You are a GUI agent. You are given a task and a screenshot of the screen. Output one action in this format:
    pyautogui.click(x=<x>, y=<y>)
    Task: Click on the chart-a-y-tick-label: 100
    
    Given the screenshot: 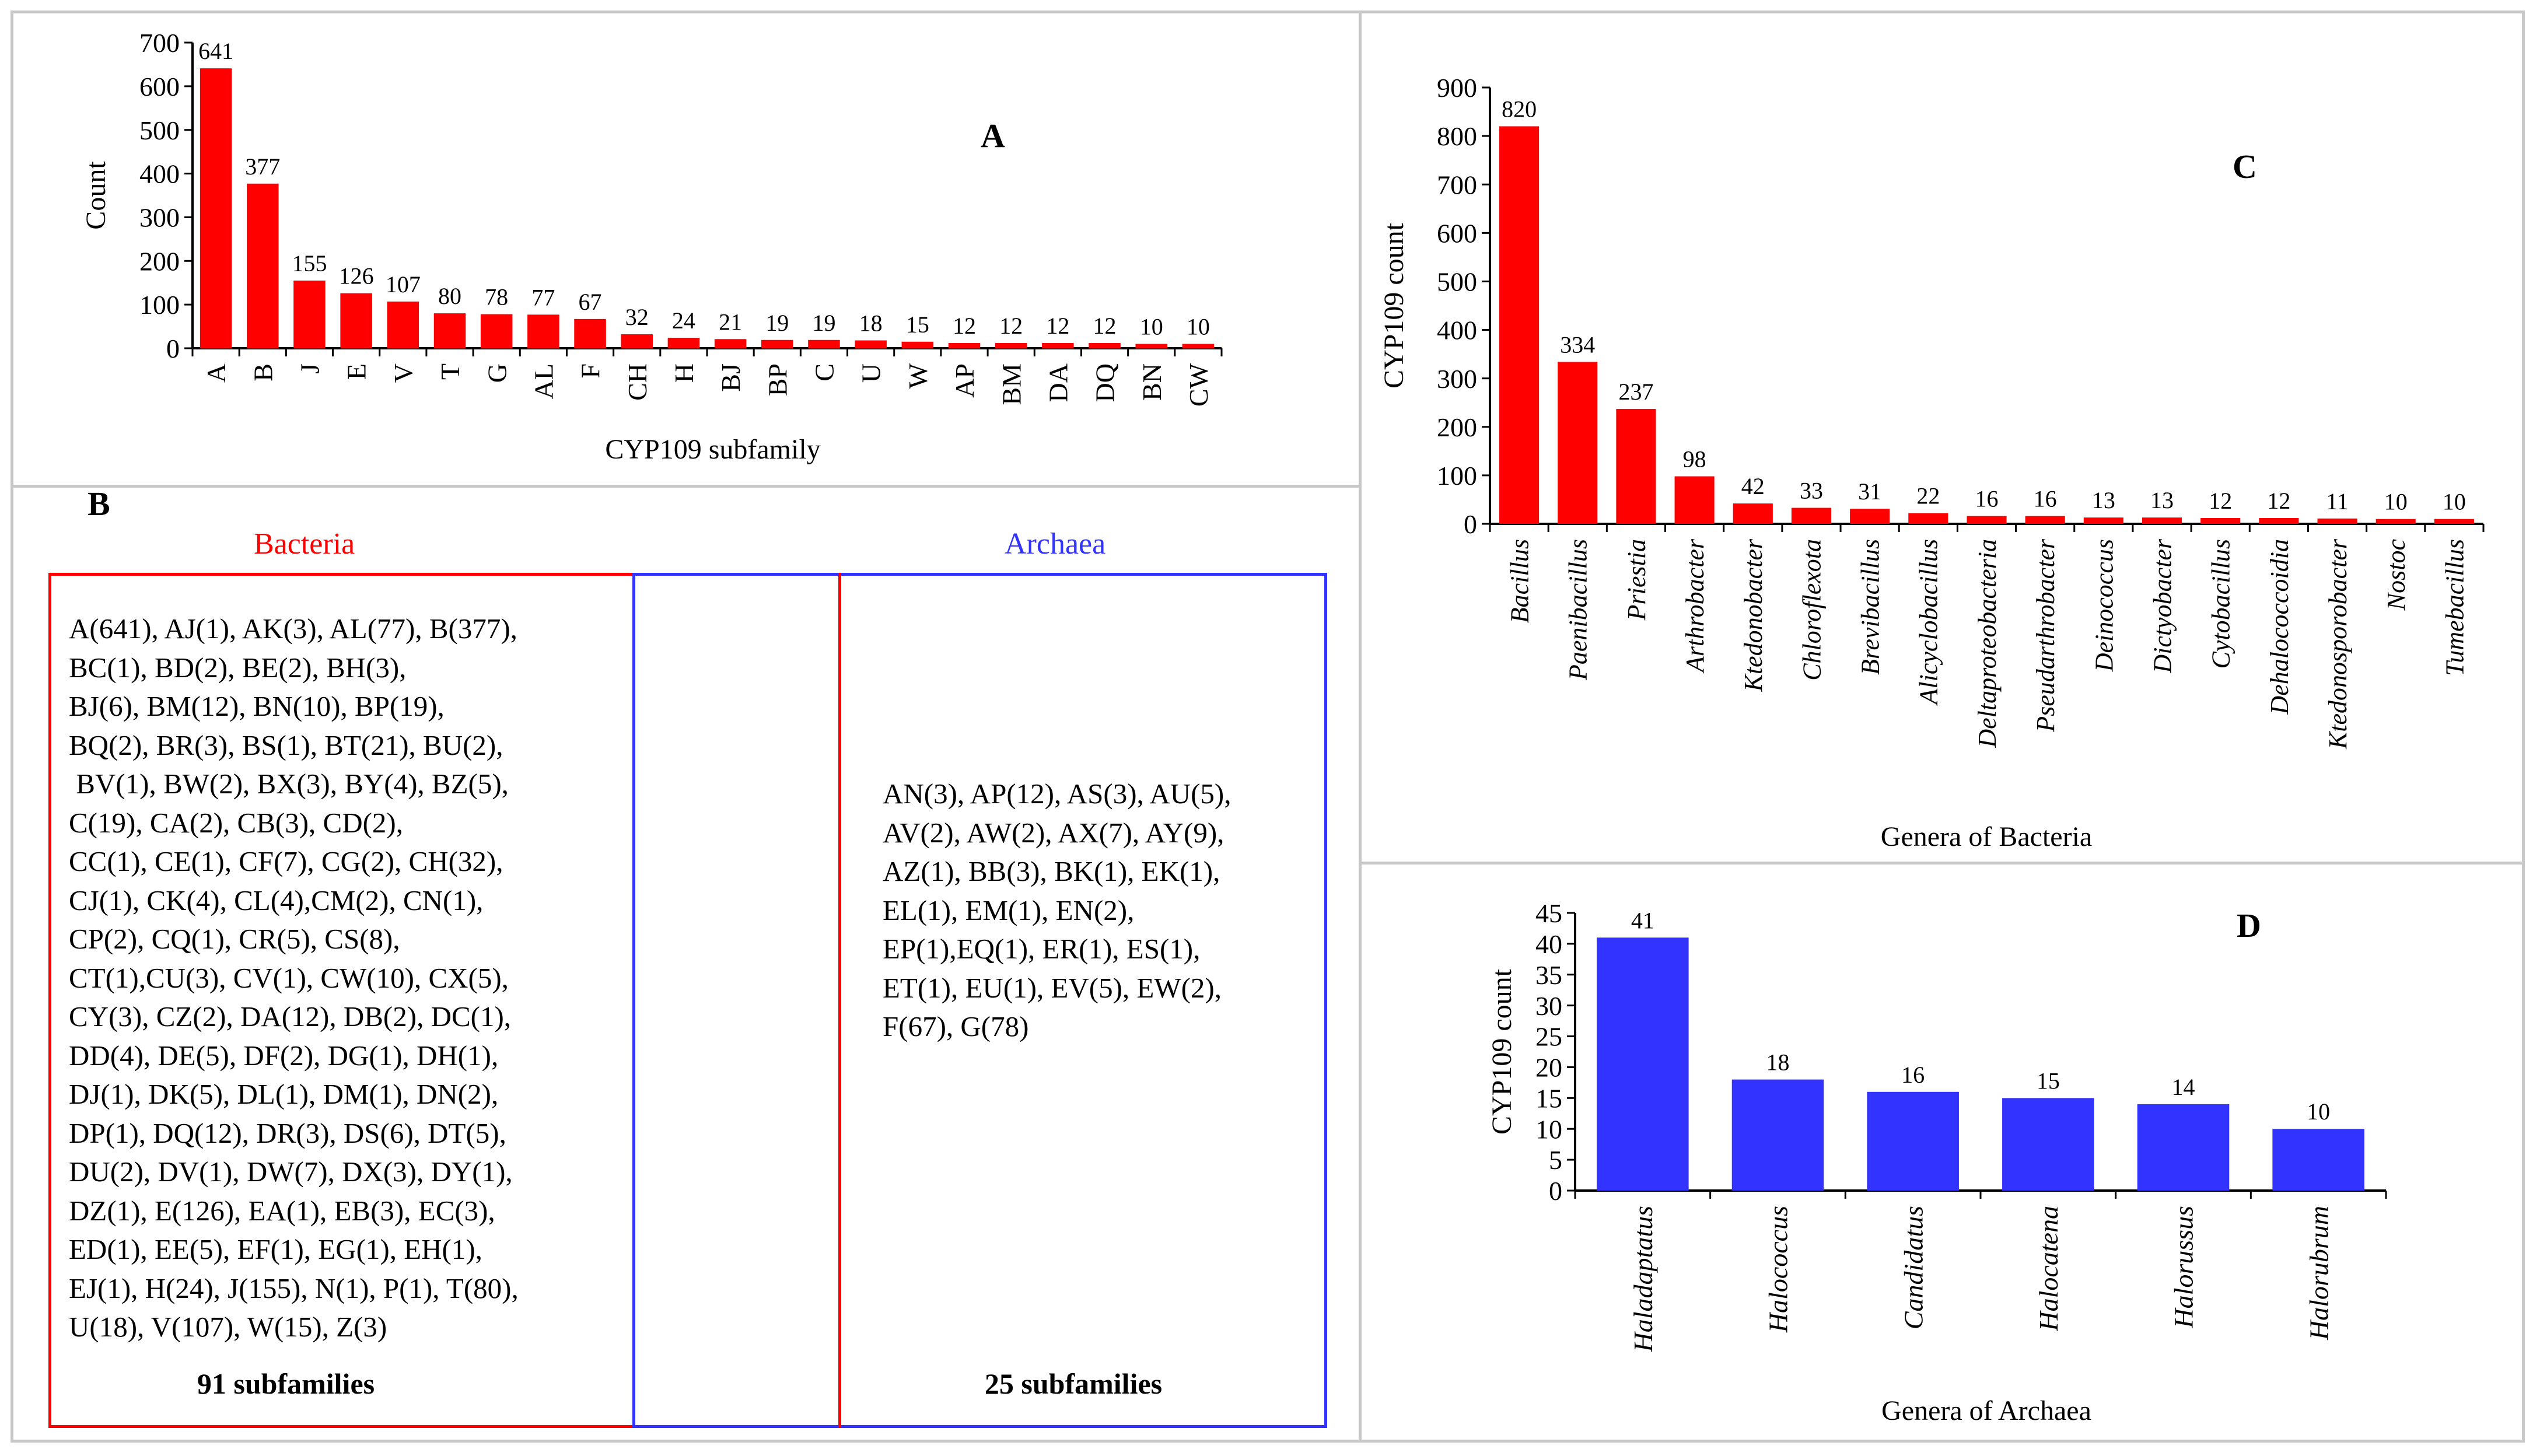 What is the action you would take?
    pyautogui.click(x=160, y=305)
    